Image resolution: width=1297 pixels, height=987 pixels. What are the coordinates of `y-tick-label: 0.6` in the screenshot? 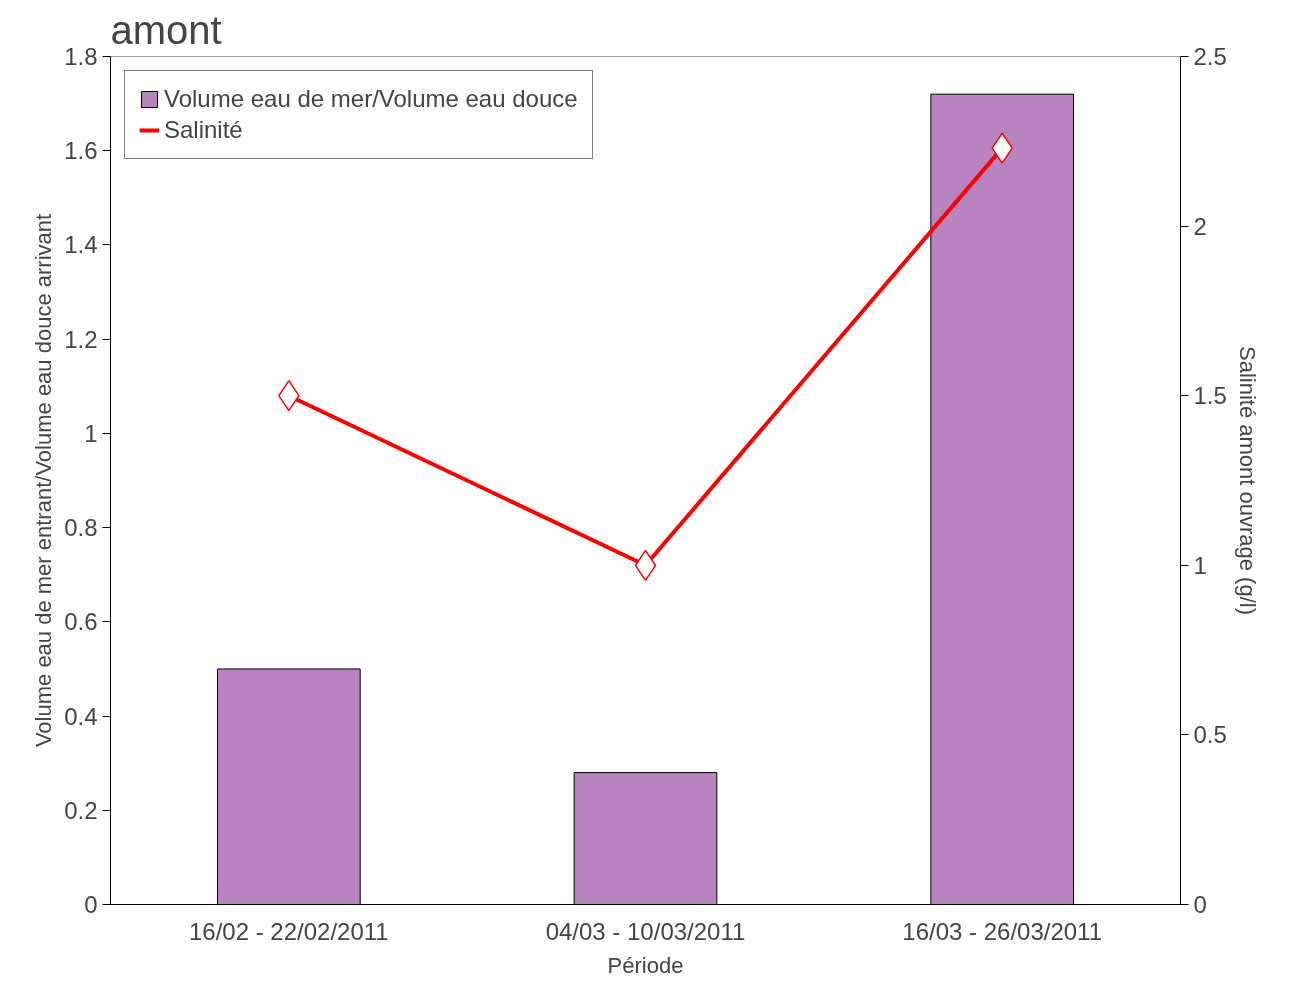 It's located at (81, 622).